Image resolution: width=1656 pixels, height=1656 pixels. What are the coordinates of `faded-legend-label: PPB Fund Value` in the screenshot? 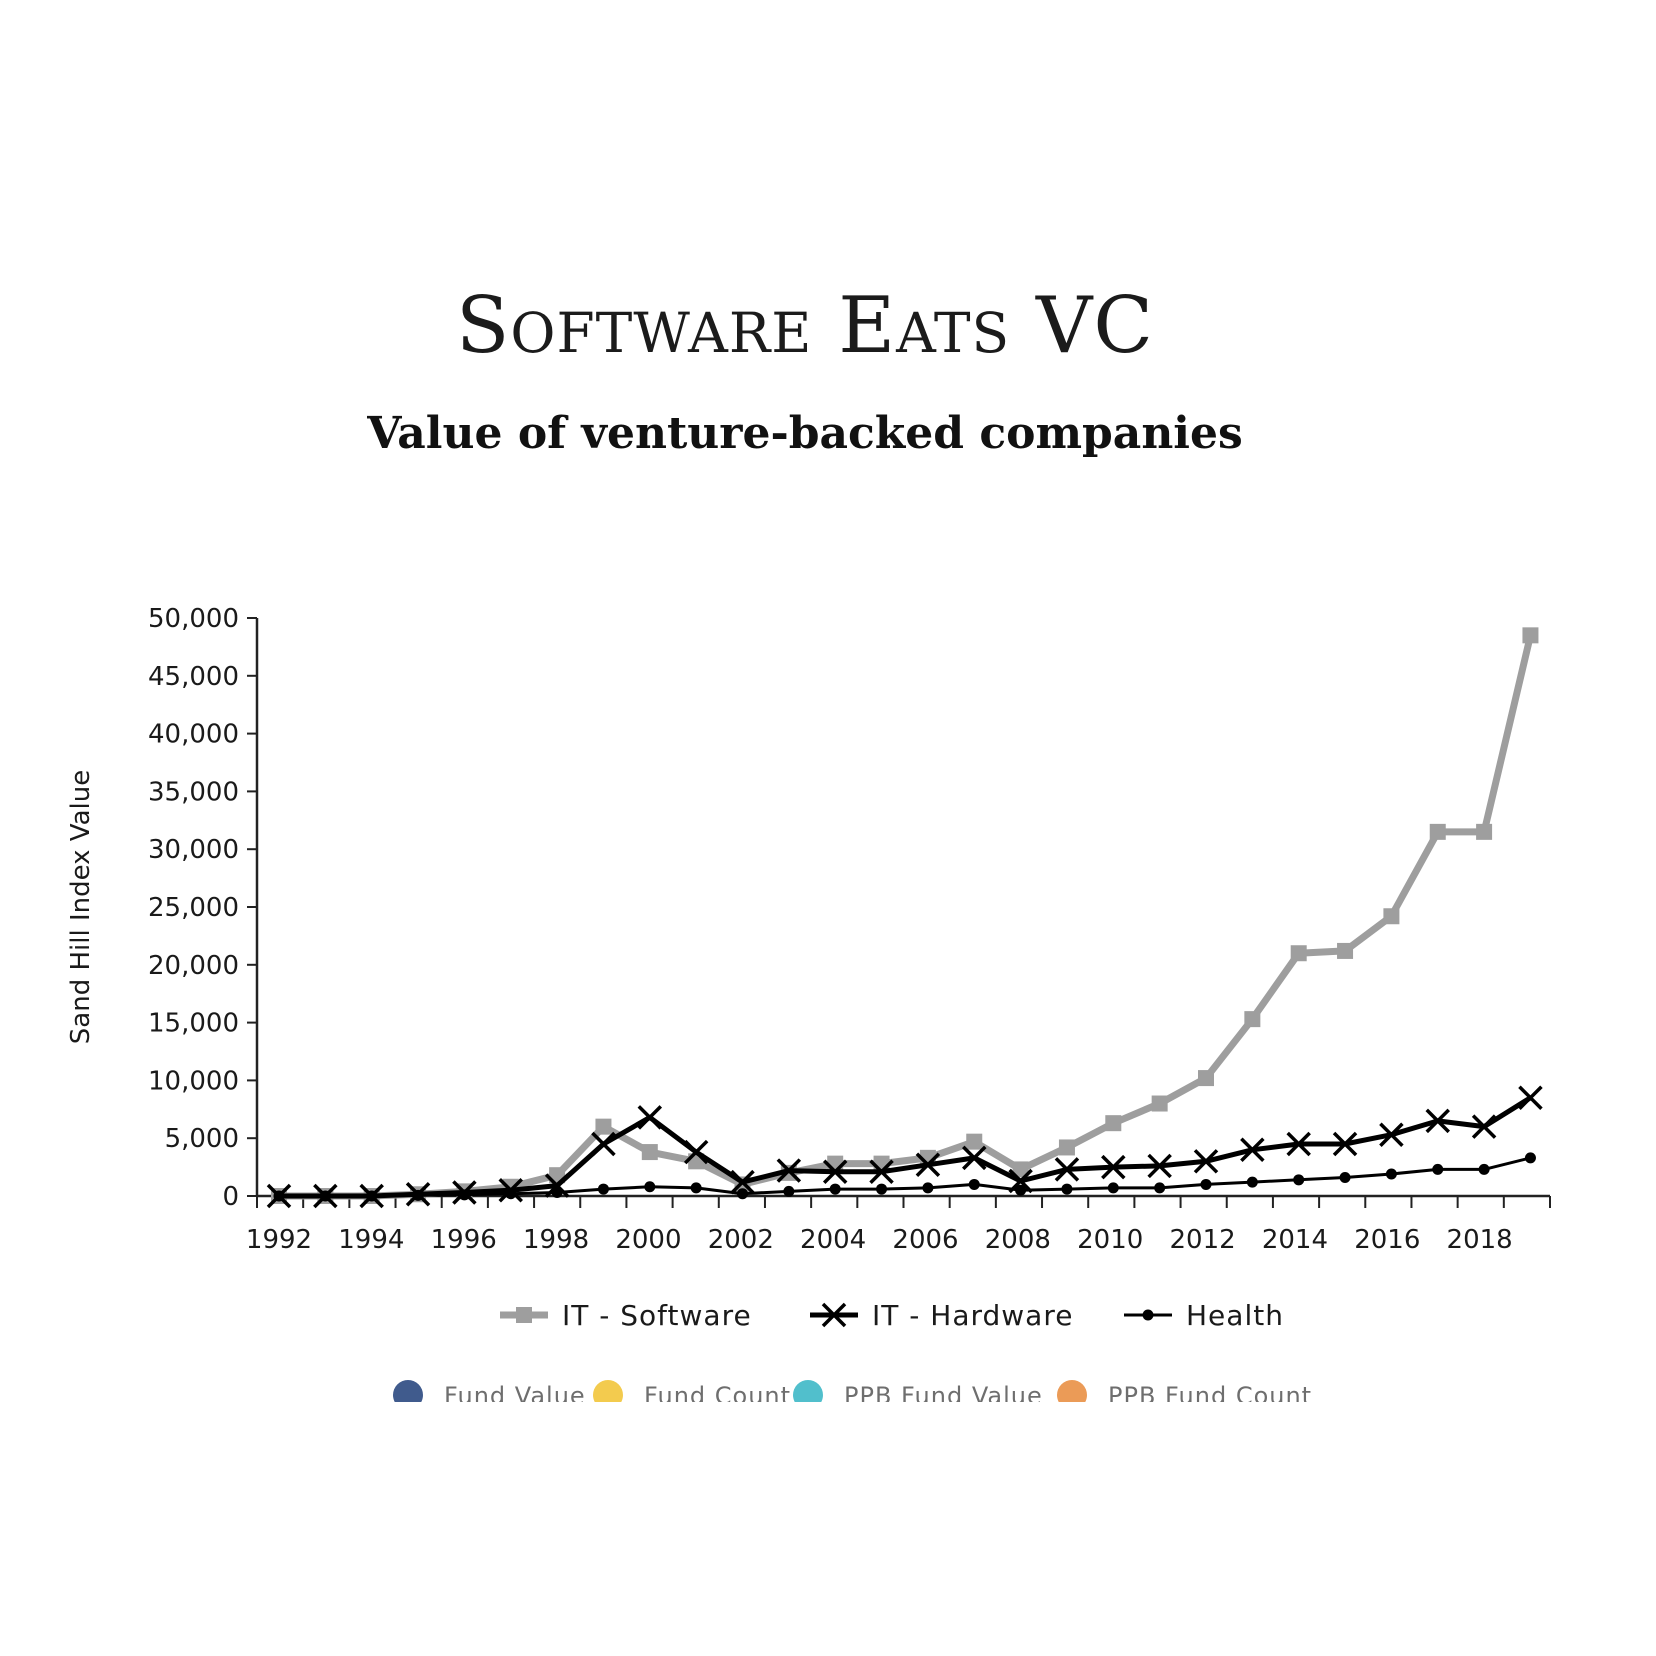 It's located at (943, 1396).